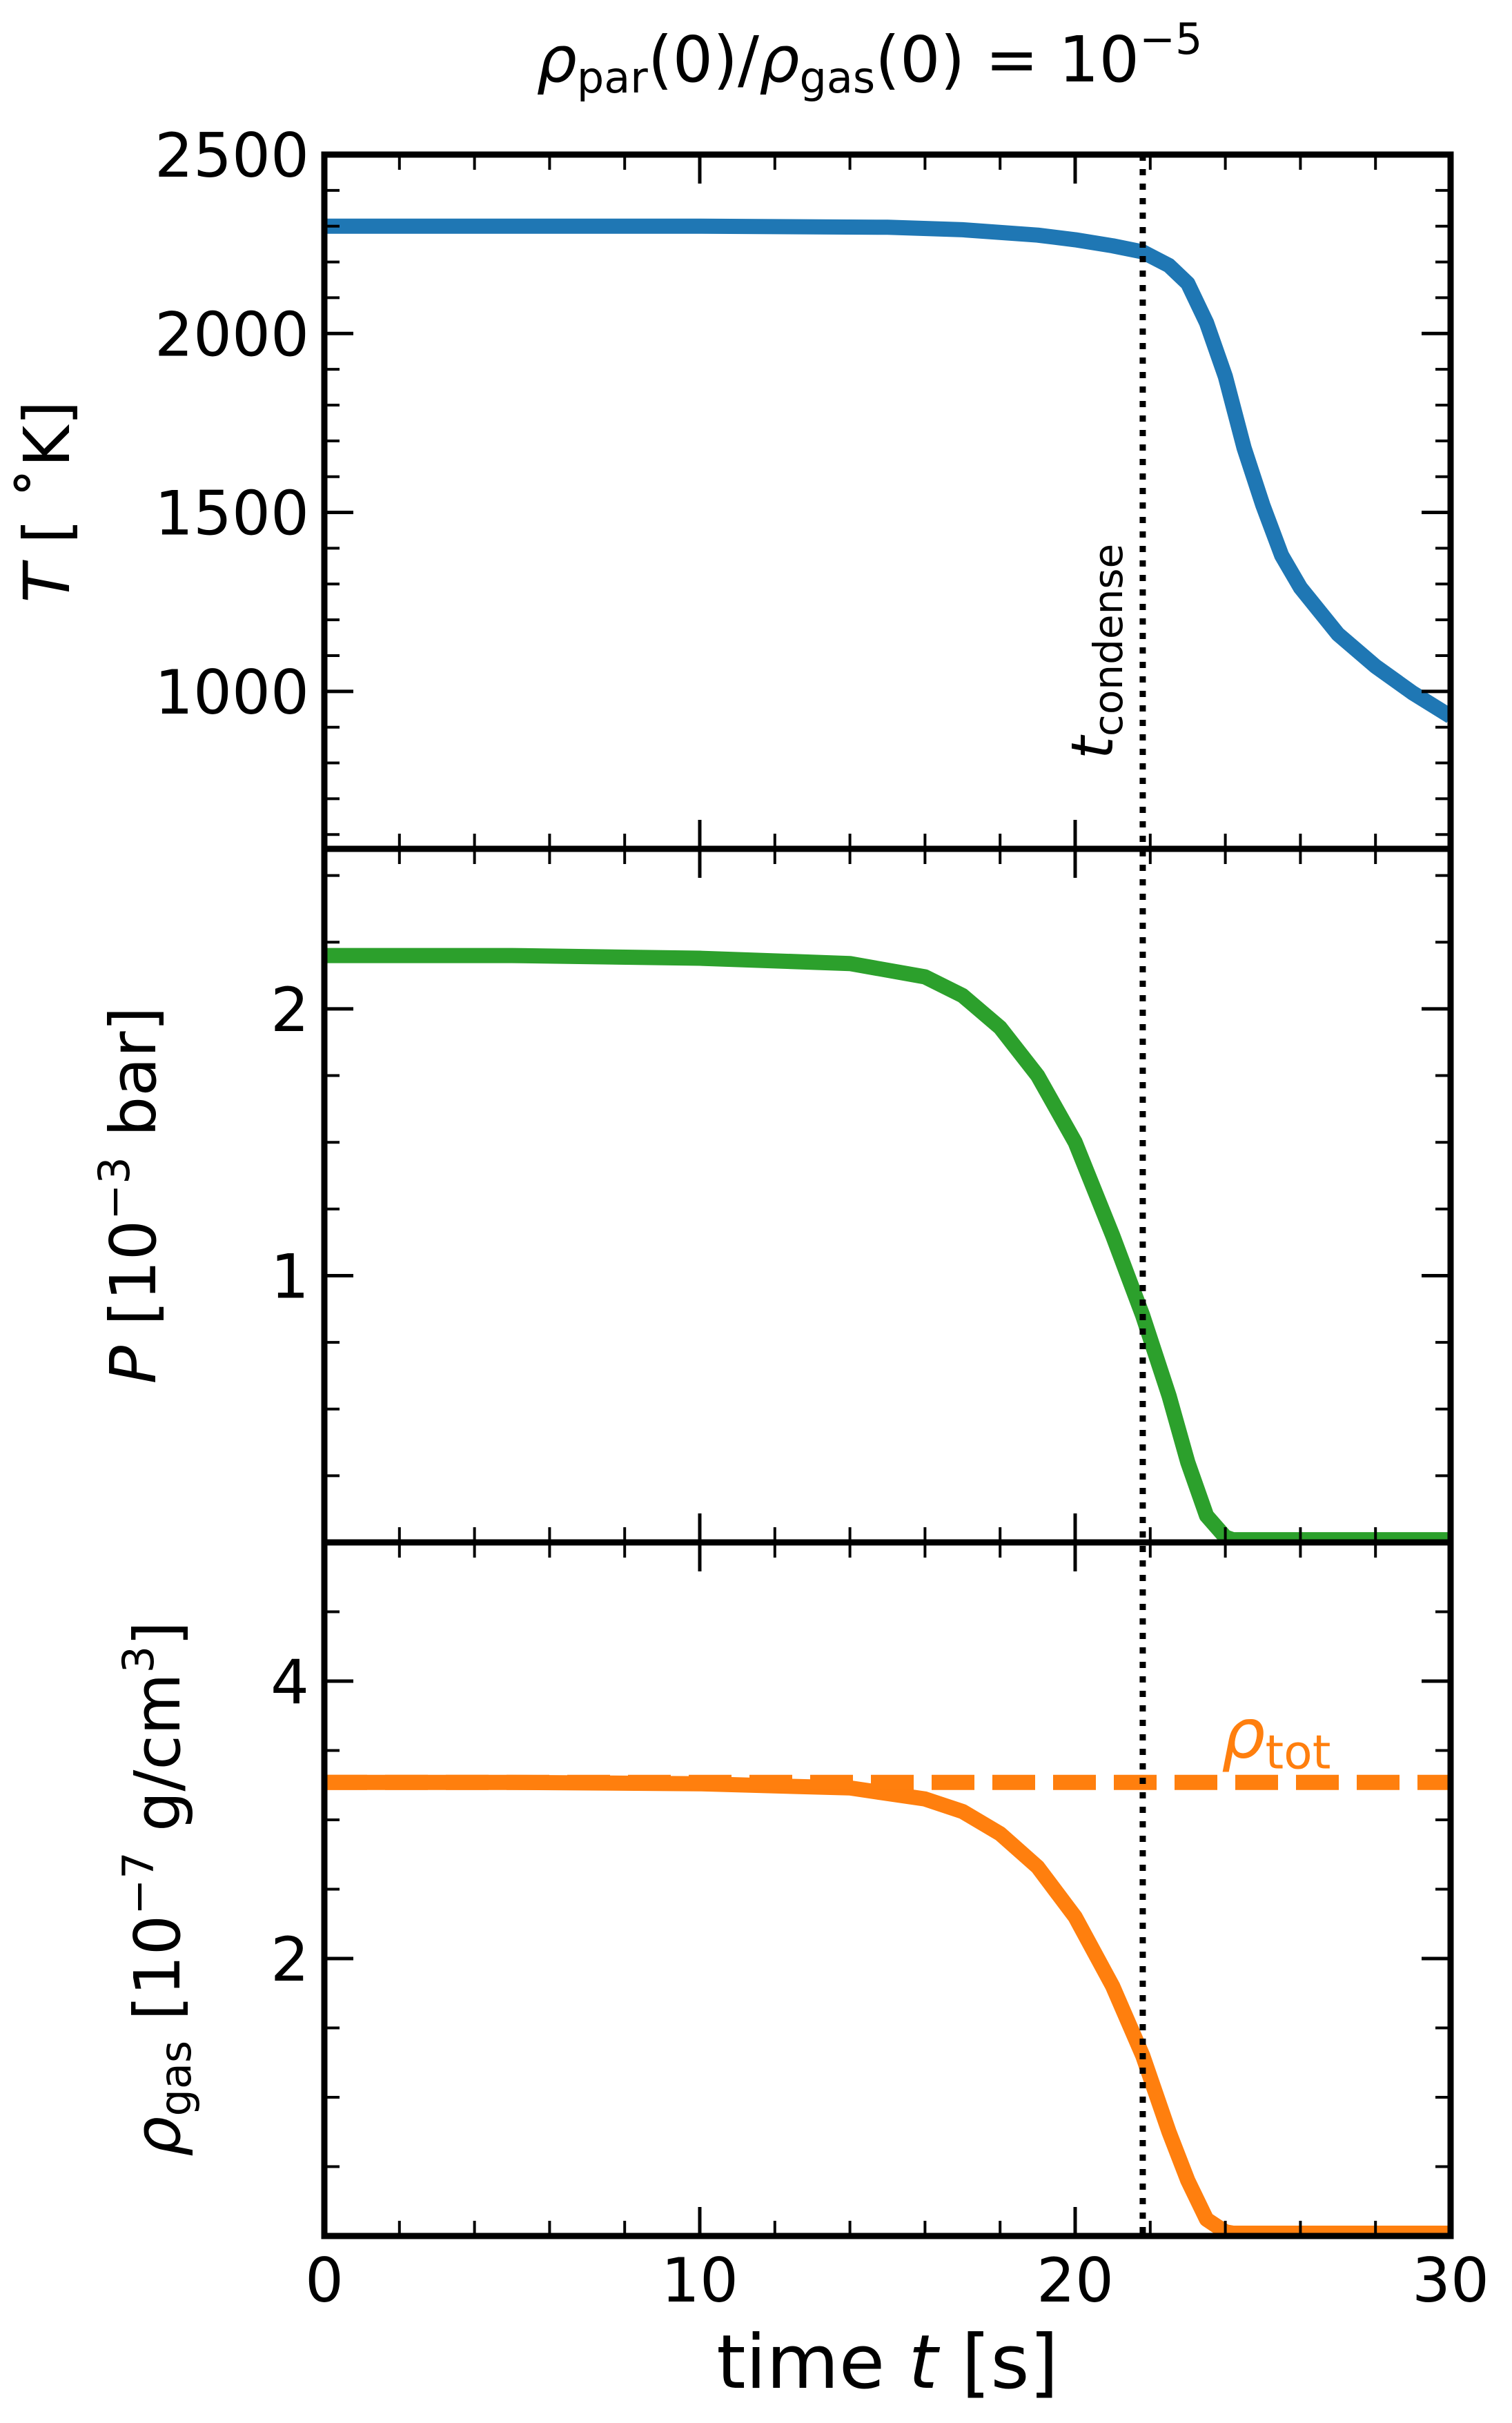 This screenshot has height=2423, width=1512. I want to click on ylabel-P-unit-a: [10, so click(133, 1283).